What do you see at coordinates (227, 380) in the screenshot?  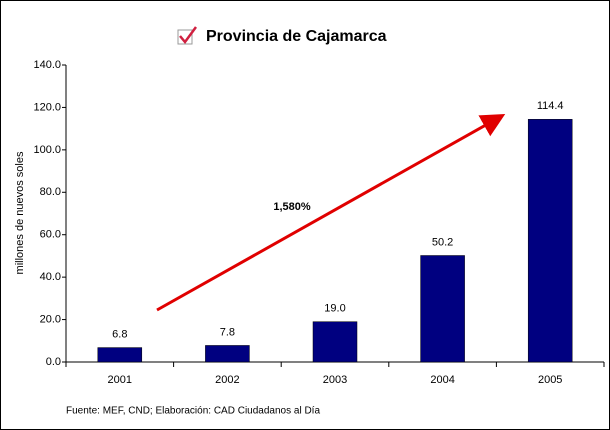 I see `x-tick-label: 2002` at bounding box center [227, 380].